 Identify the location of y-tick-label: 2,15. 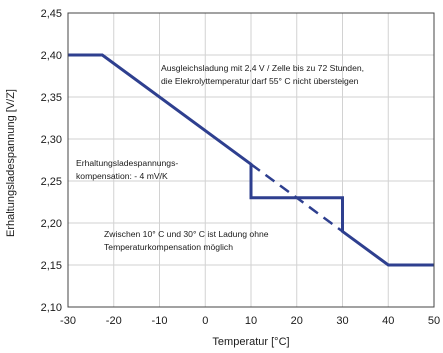
(51, 266).